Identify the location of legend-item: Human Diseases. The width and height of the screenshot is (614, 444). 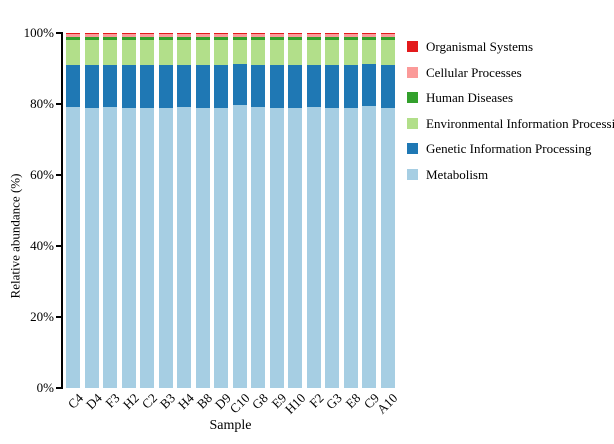
(510, 97).